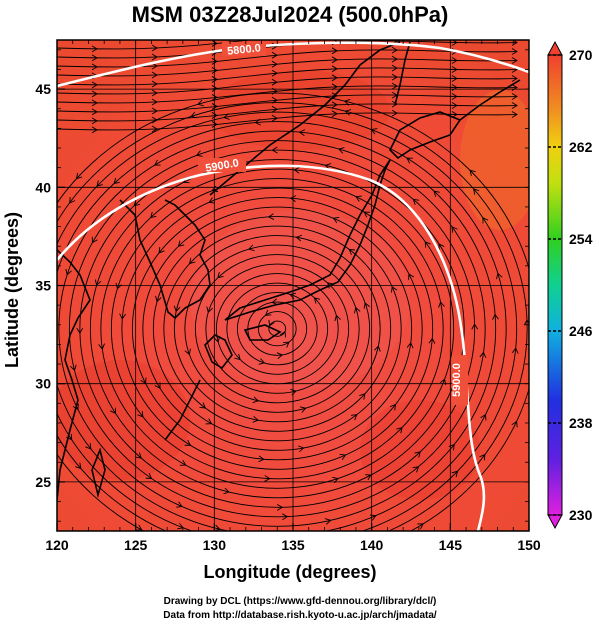  I want to click on colorbar-gradient, so click(555, 285).